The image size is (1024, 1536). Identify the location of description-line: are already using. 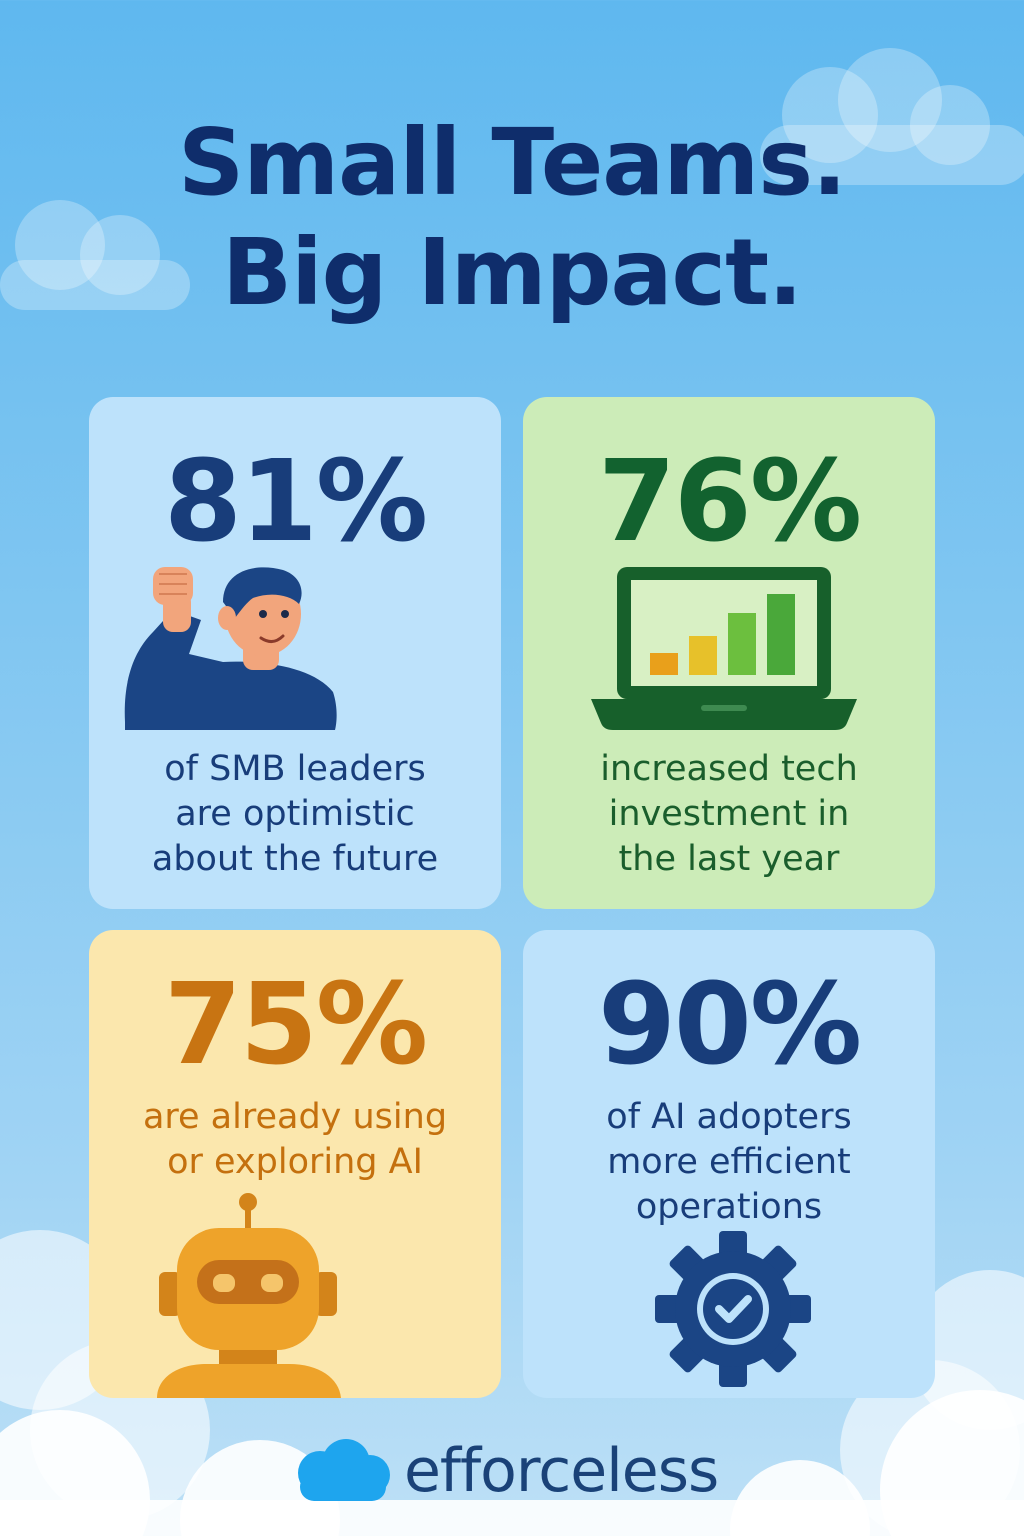
(295, 1117).